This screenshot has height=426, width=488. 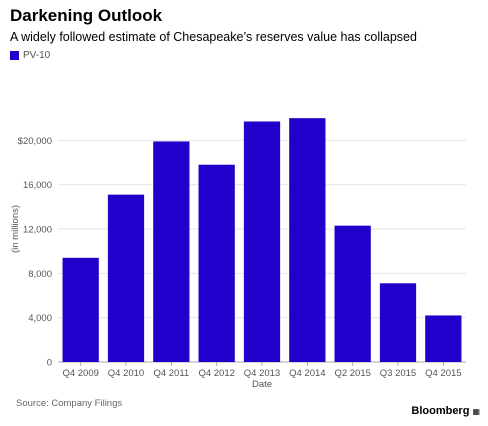 What do you see at coordinates (35, 141) in the screenshot?
I see `y-tick-label: $20,000` at bounding box center [35, 141].